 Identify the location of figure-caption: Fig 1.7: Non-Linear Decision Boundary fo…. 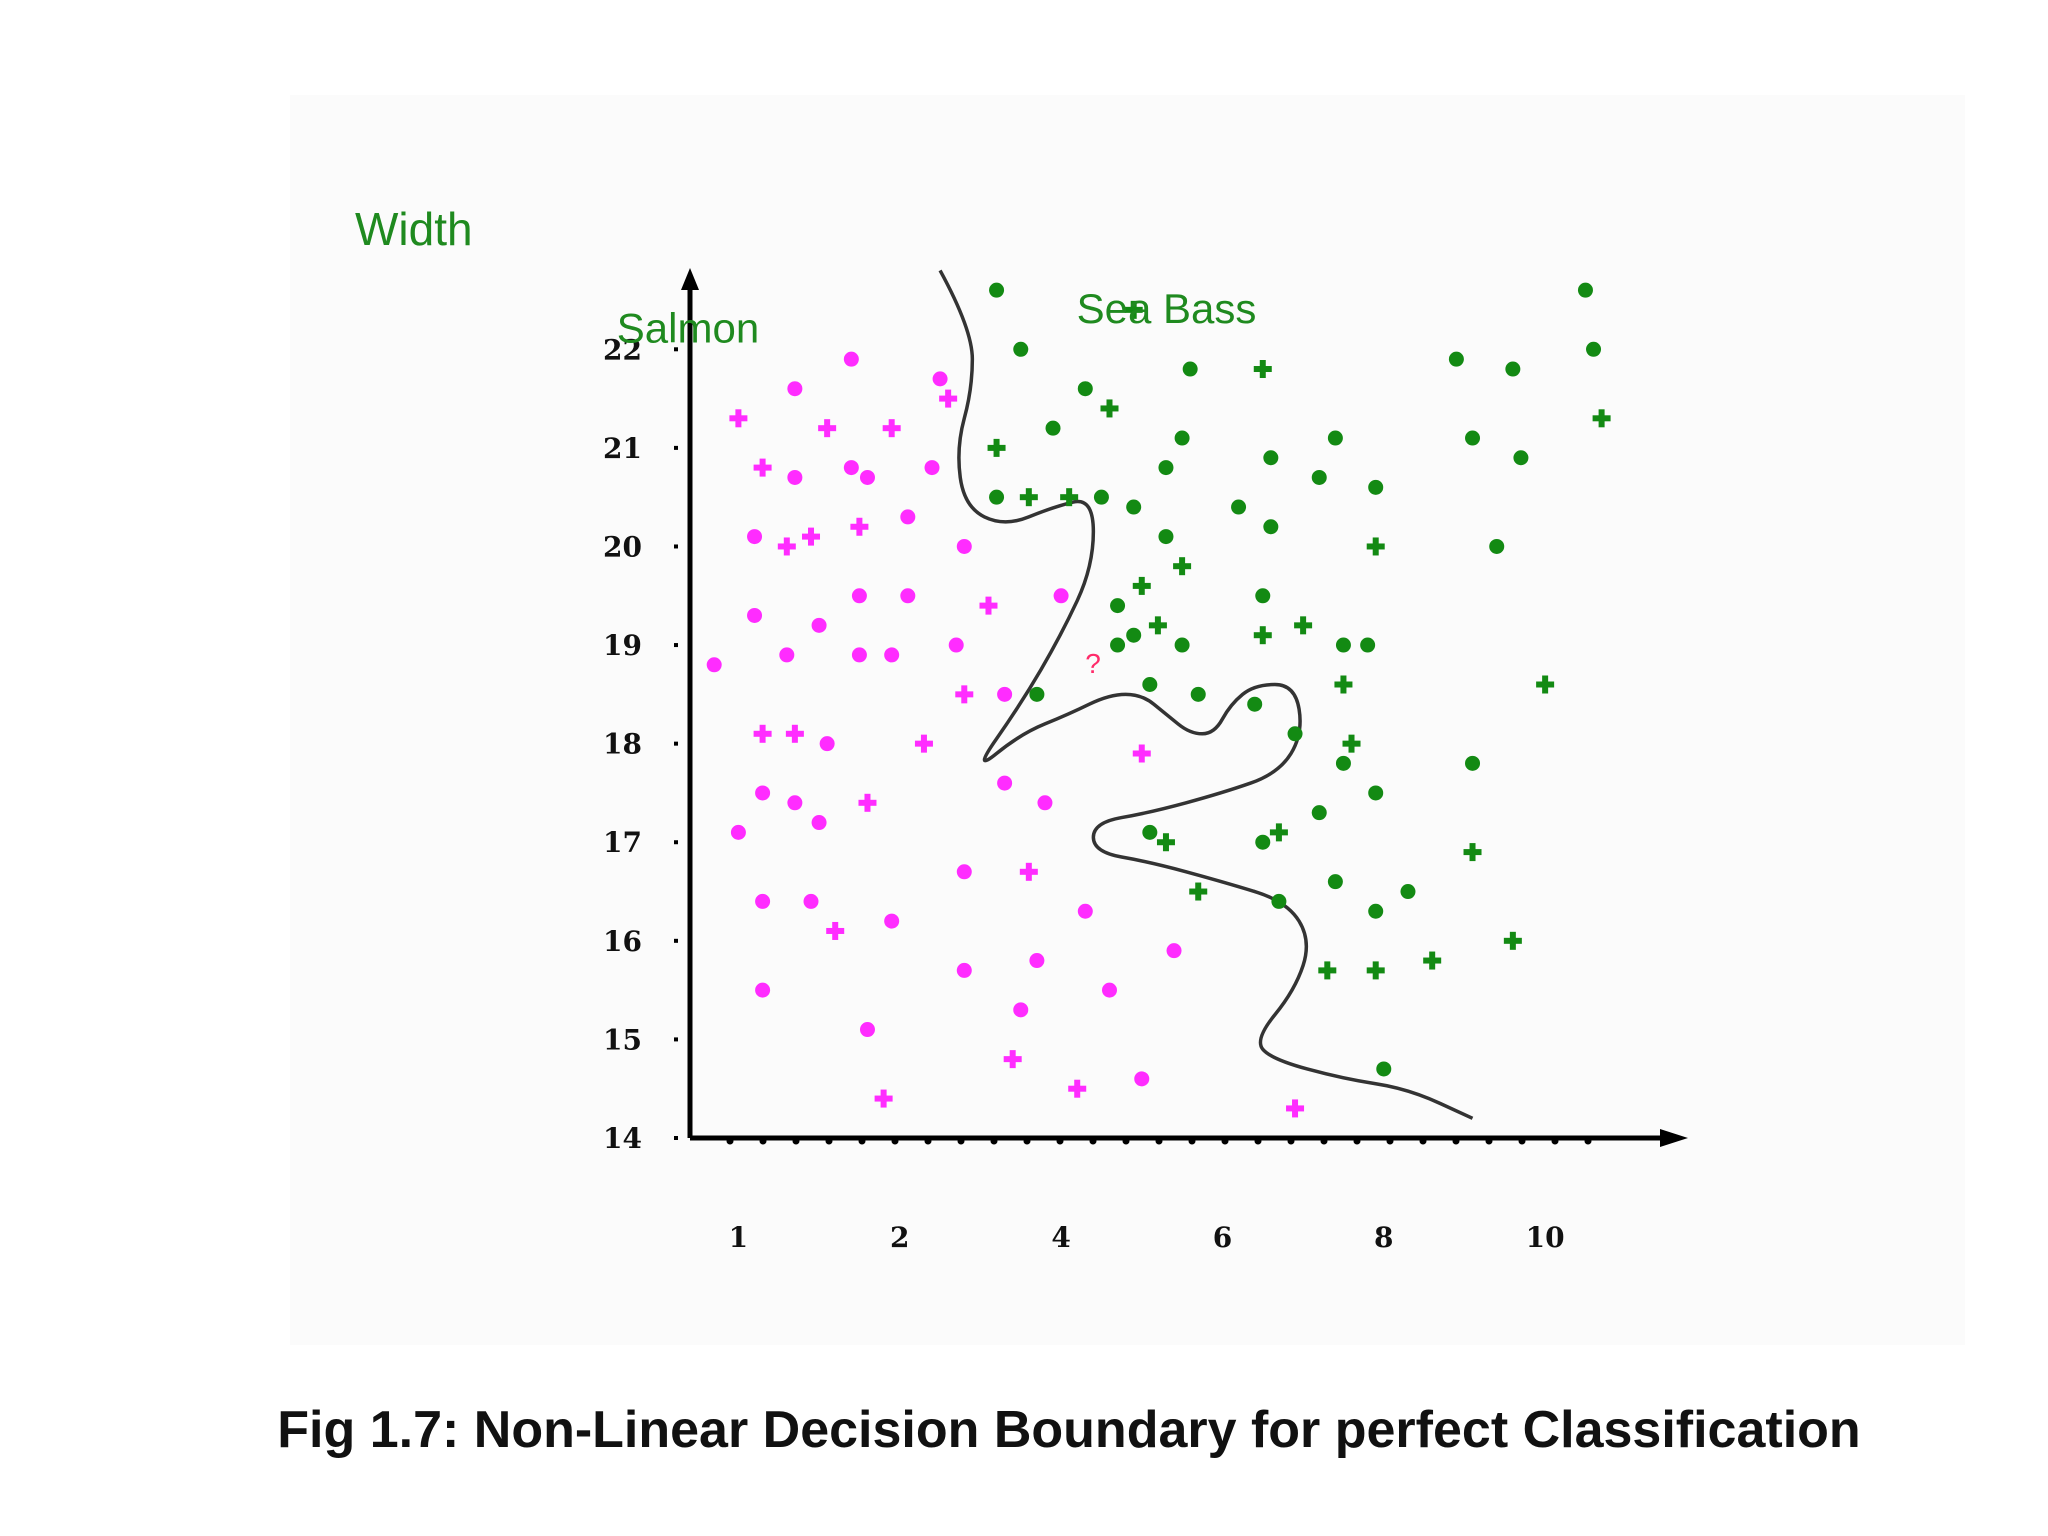
(1069, 1430).